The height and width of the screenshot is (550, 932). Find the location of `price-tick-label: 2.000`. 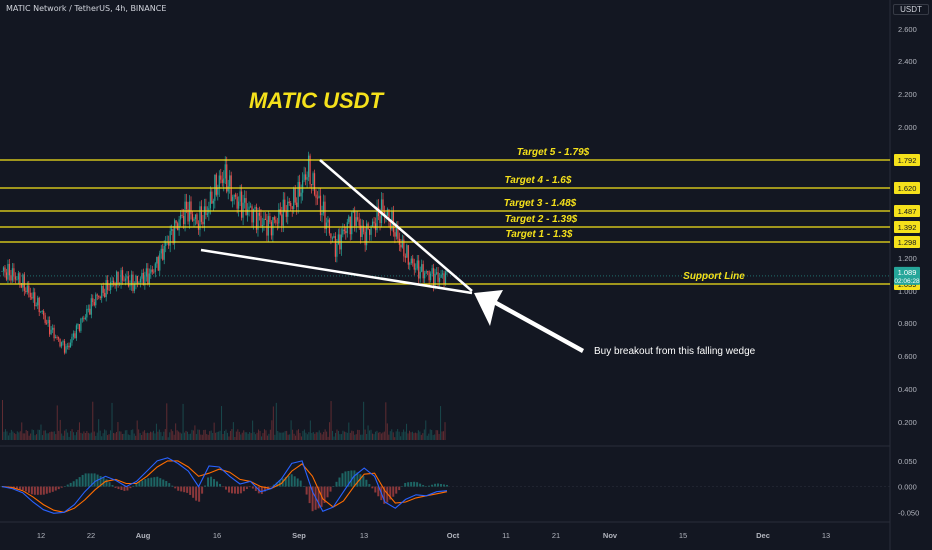

price-tick-label: 2.000 is located at coordinates (907, 127).